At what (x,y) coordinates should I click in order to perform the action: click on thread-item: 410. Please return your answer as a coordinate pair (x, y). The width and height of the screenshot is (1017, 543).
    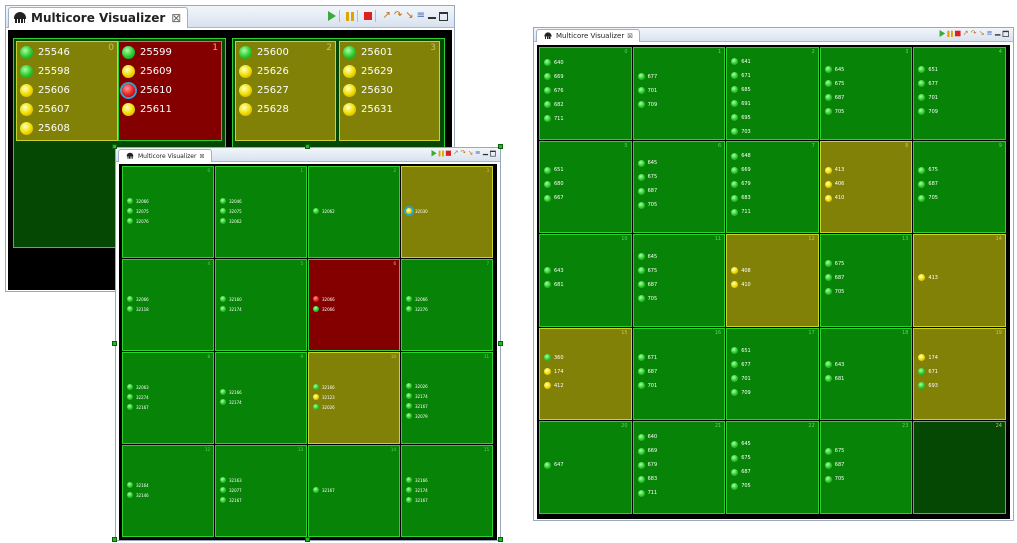
    Looking at the image, I should click on (741, 285).